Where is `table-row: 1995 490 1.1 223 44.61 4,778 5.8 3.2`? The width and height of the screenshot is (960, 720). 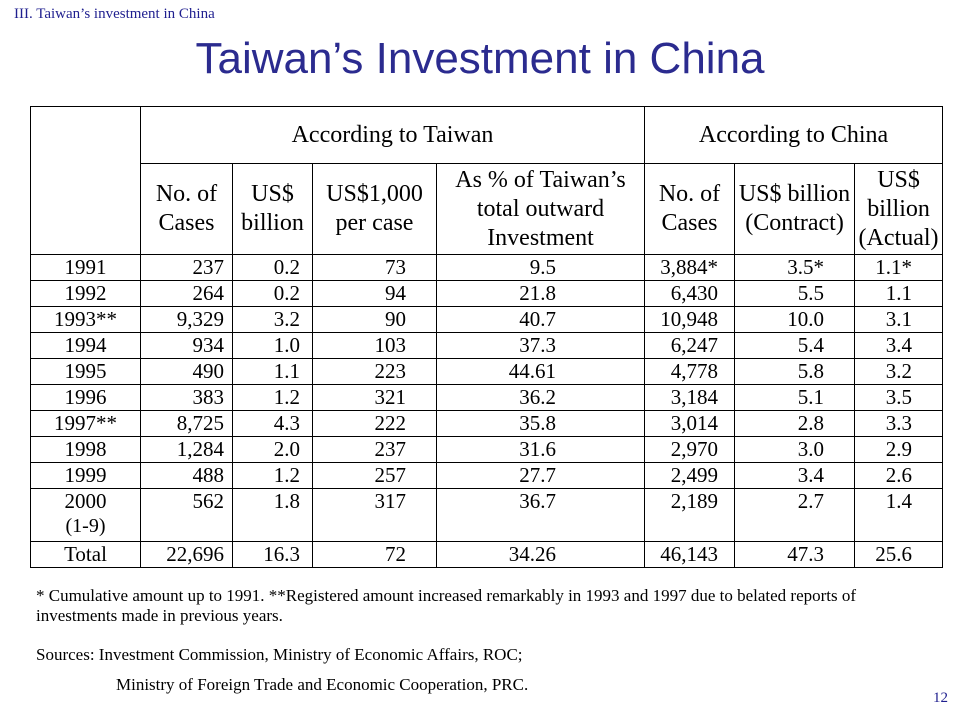 table-row: 1995 490 1.1 223 44.61 4,778 5.8 3.2 is located at coordinates (487, 371).